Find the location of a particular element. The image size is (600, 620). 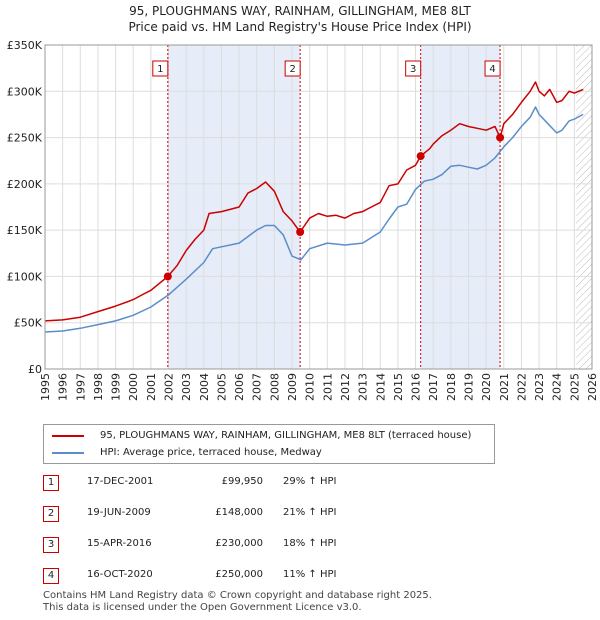

x-tick-label: 2025 is located at coordinates (574, 387).